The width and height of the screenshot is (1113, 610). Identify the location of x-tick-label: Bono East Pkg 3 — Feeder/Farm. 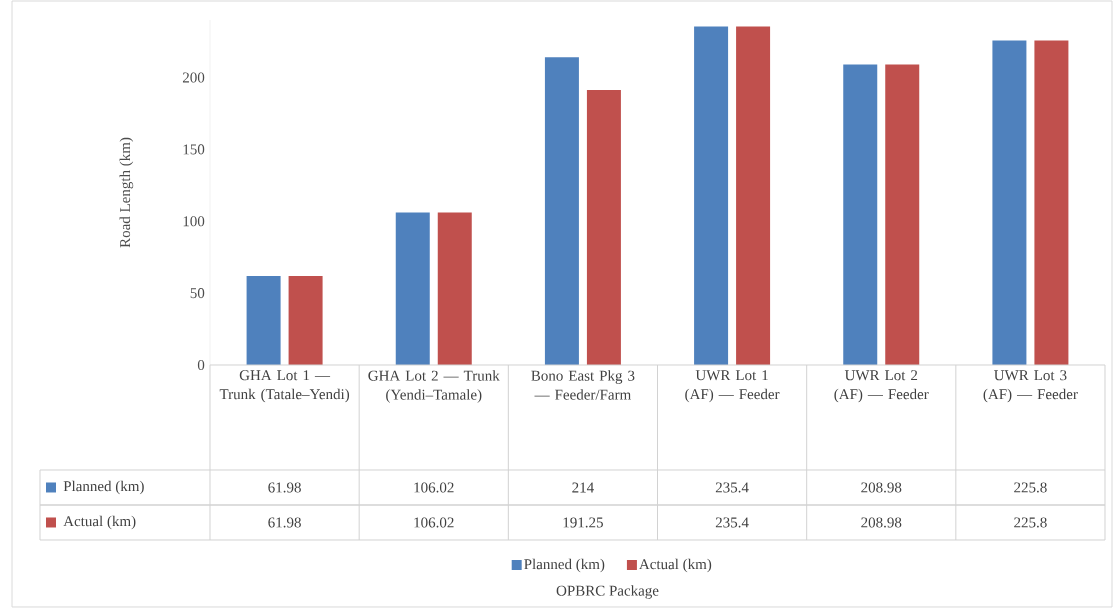
(583, 385).